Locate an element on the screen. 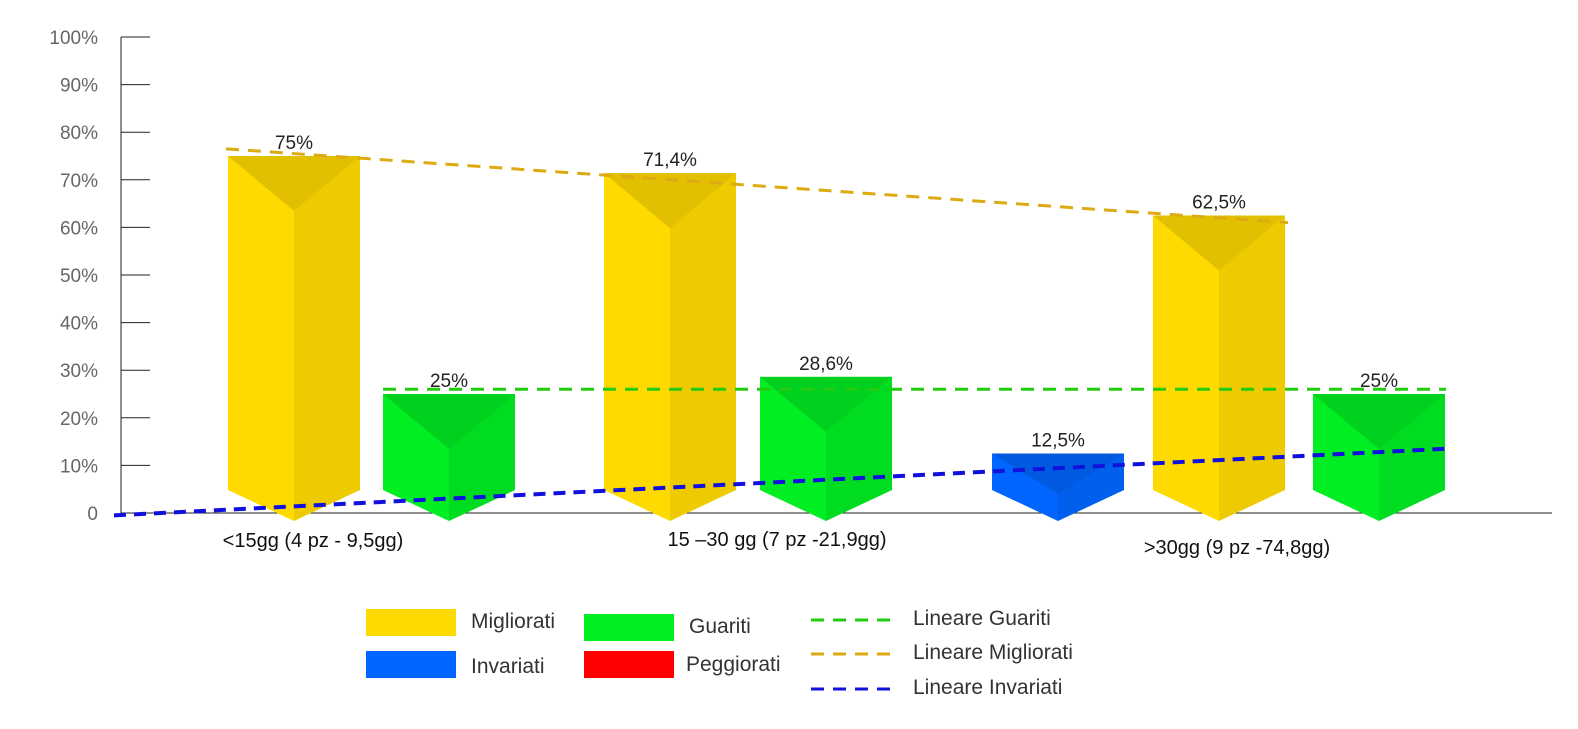  legend-label-lineare-migliorati: Lineare Migliorati is located at coordinates (993, 652).